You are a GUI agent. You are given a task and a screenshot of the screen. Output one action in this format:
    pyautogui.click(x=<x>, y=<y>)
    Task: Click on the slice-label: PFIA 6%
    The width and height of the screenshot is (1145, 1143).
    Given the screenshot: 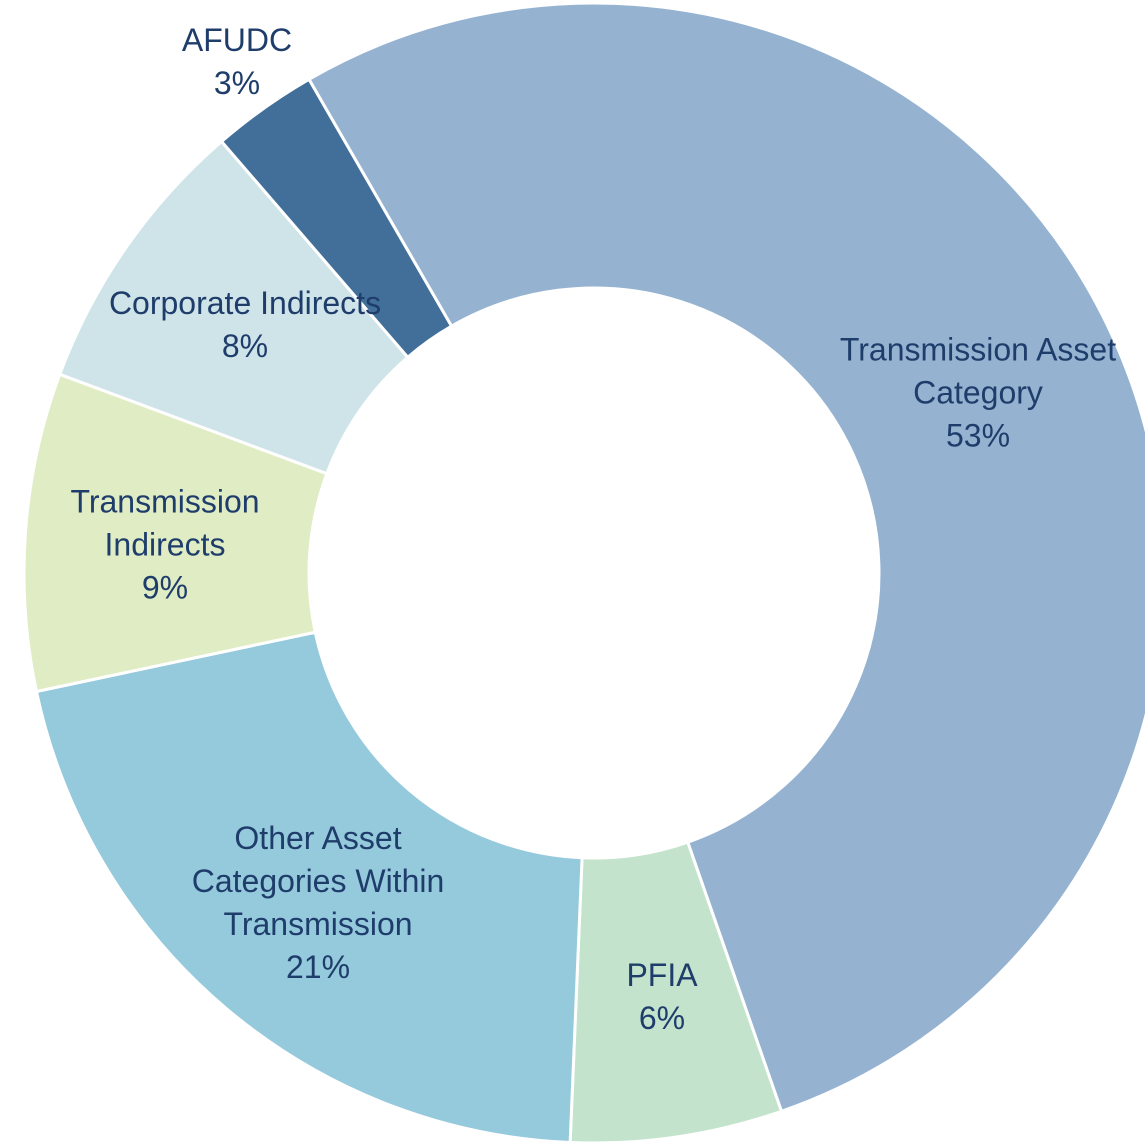 What is the action you would take?
    pyautogui.click(x=662, y=997)
    